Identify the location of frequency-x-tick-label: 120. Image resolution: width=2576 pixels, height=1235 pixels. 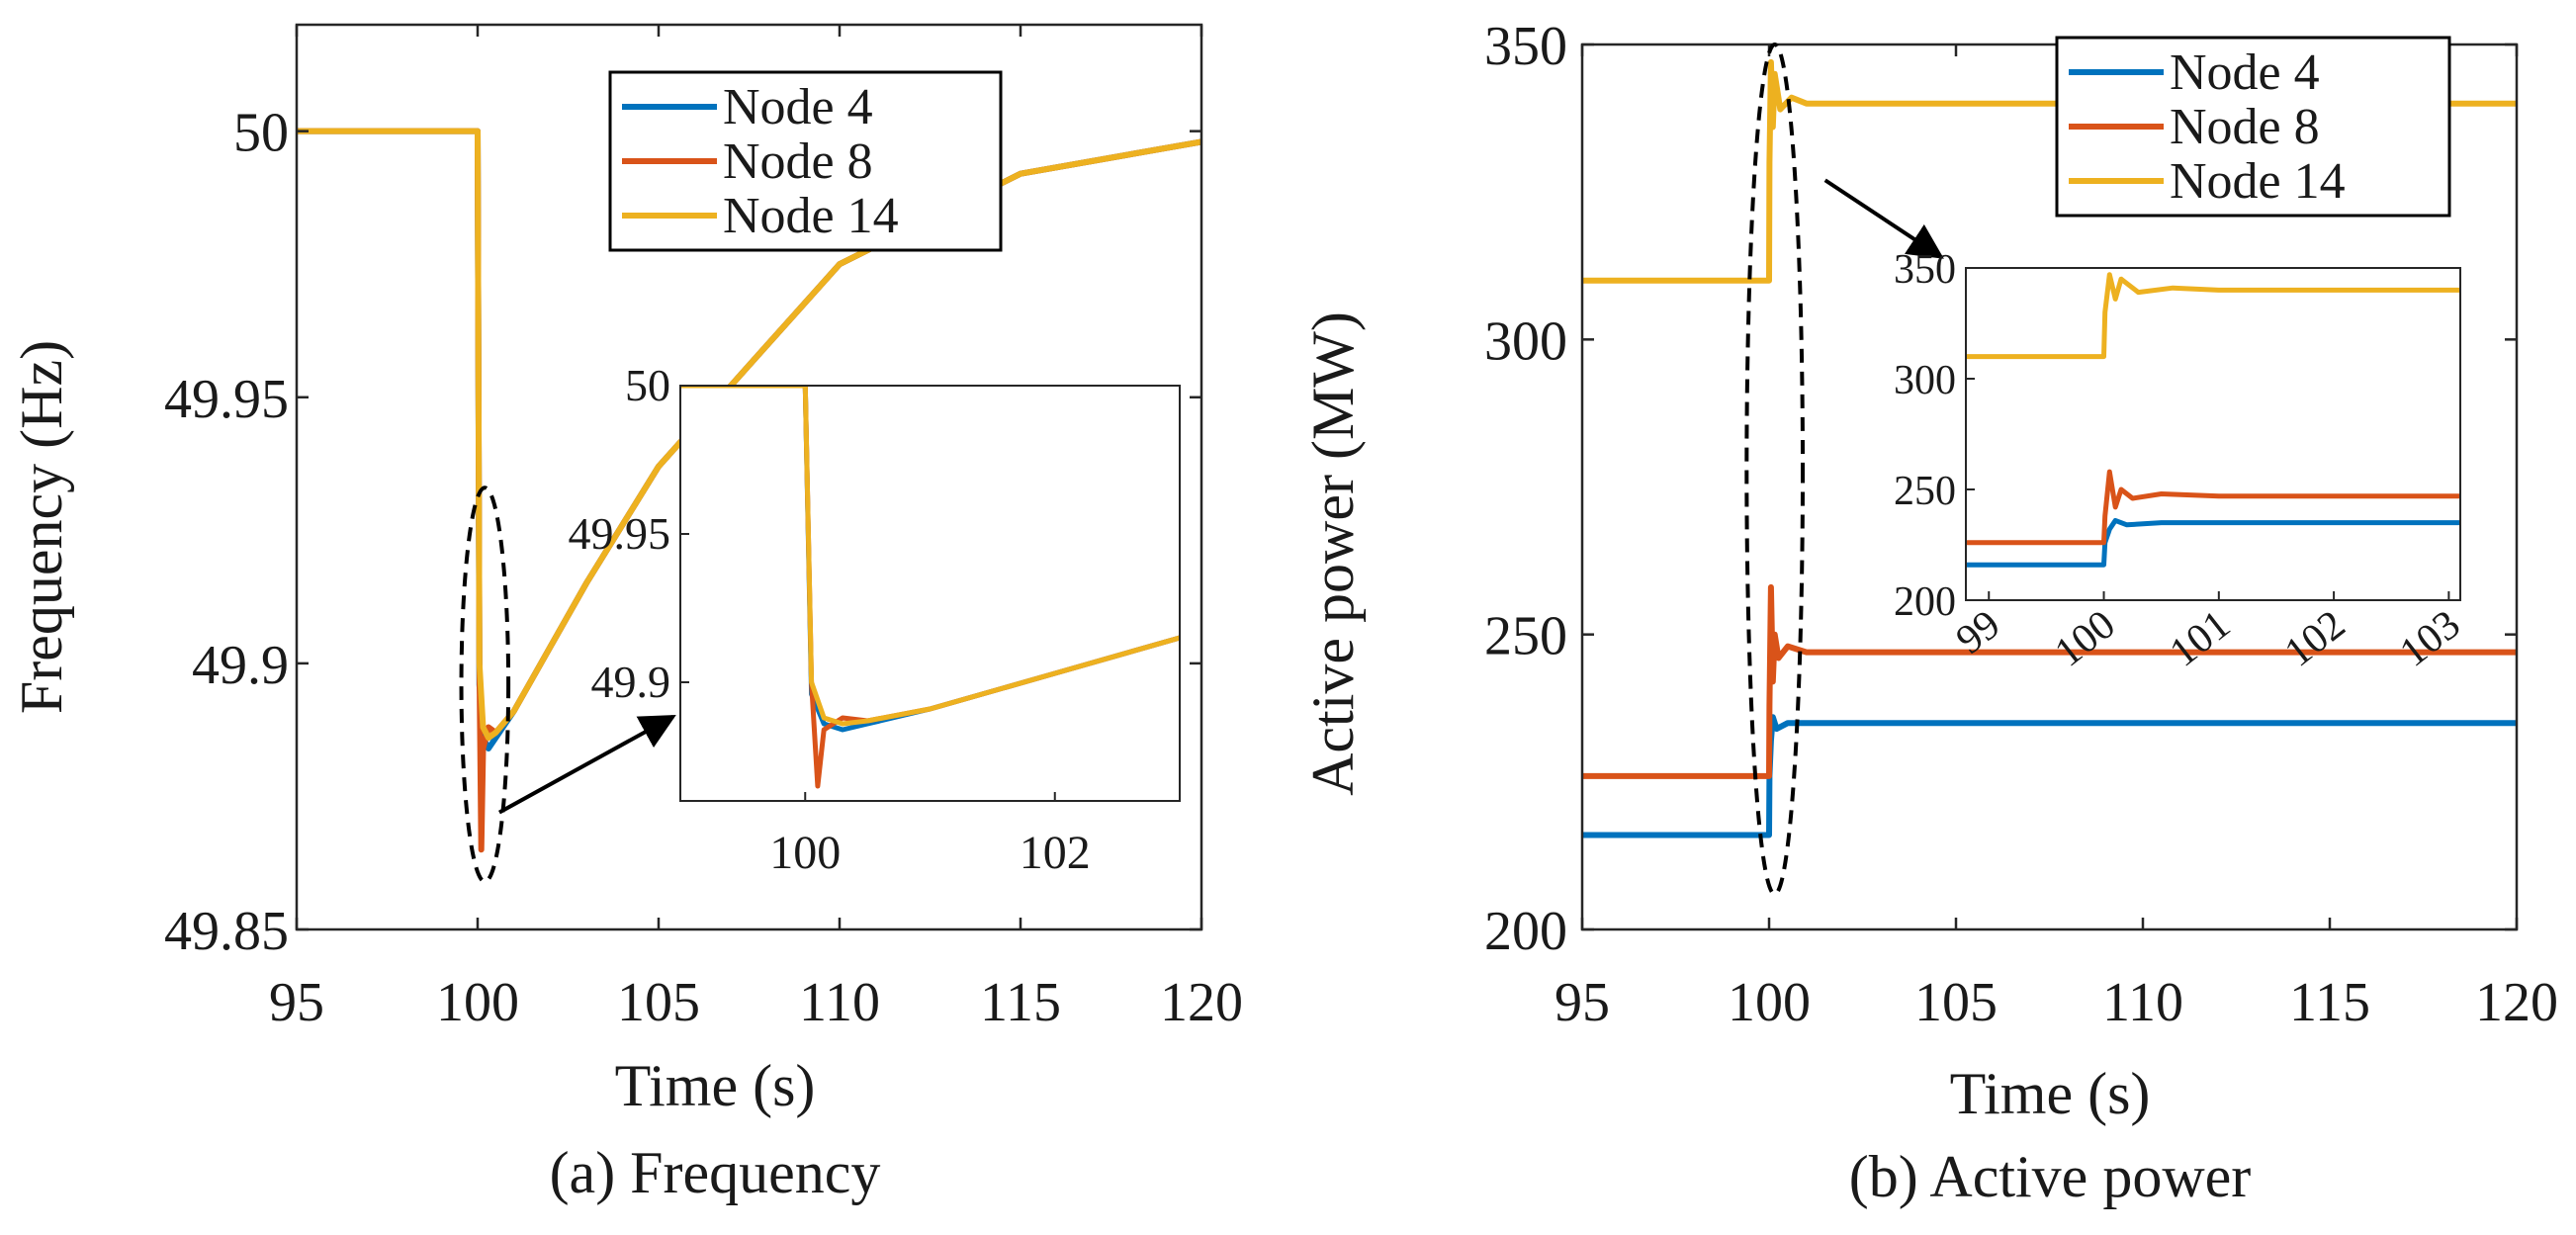
(1201, 1002).